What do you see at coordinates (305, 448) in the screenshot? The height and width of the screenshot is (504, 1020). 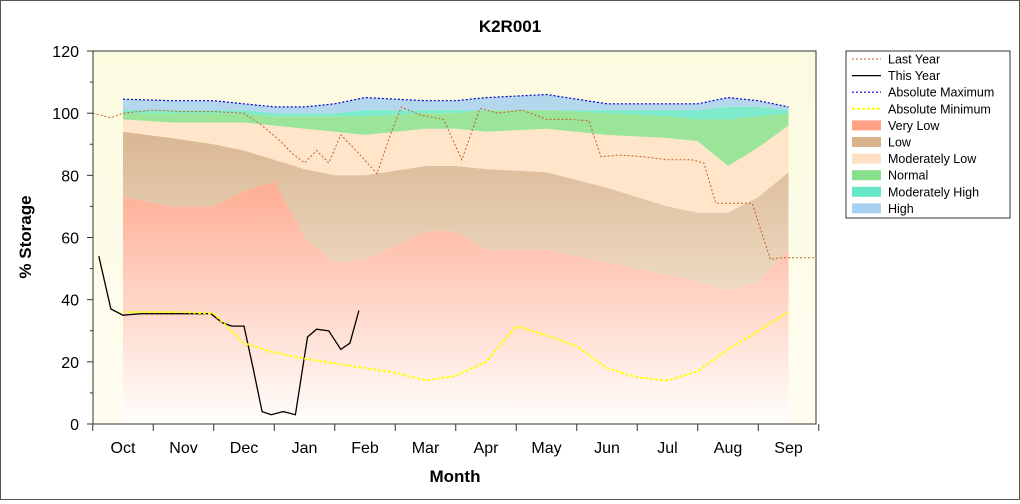 I see `x-tick-label: Jan` at bounding box center [305, 448].